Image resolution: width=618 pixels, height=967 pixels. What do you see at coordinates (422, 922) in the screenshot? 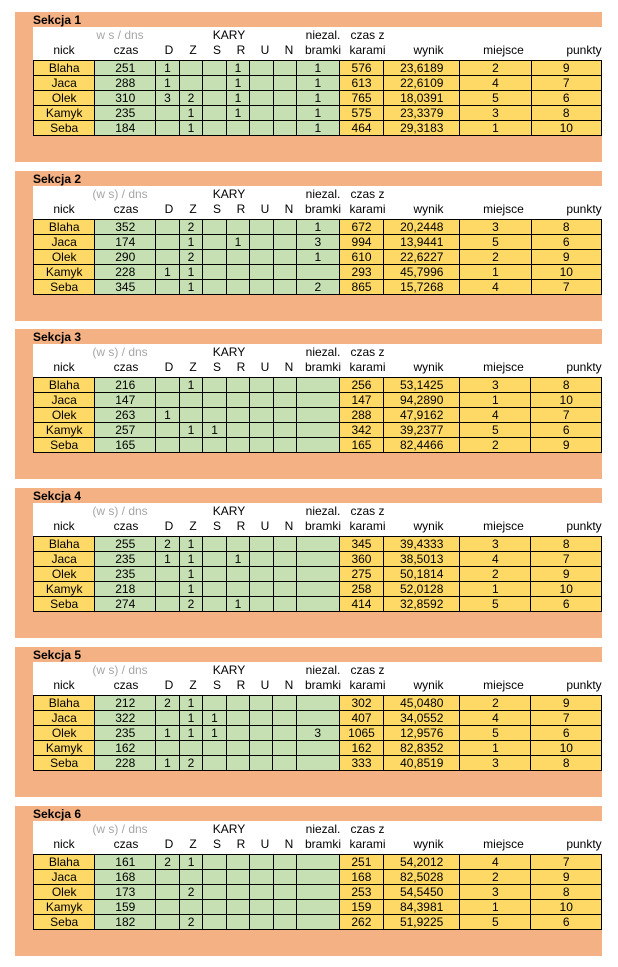
I see `cell-wynik: 51,9225` at bounding box center [422, 922].